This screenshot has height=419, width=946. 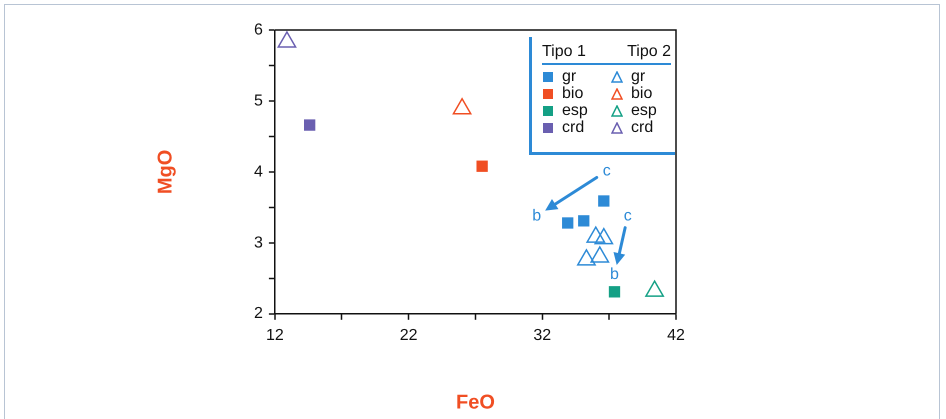 I want to click on x-axis-title: FeO, so click(x=475, y=403).